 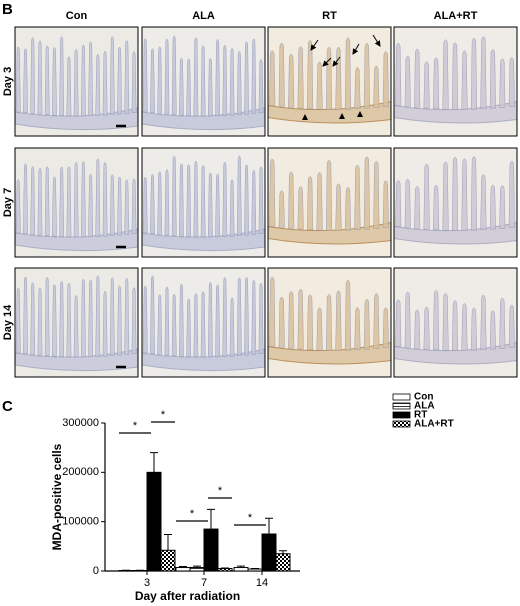 What do you see at coordinates (434, 424) in the screenshot?
I see `legend-label: ALA+RT` at bounding box center [434, 424].